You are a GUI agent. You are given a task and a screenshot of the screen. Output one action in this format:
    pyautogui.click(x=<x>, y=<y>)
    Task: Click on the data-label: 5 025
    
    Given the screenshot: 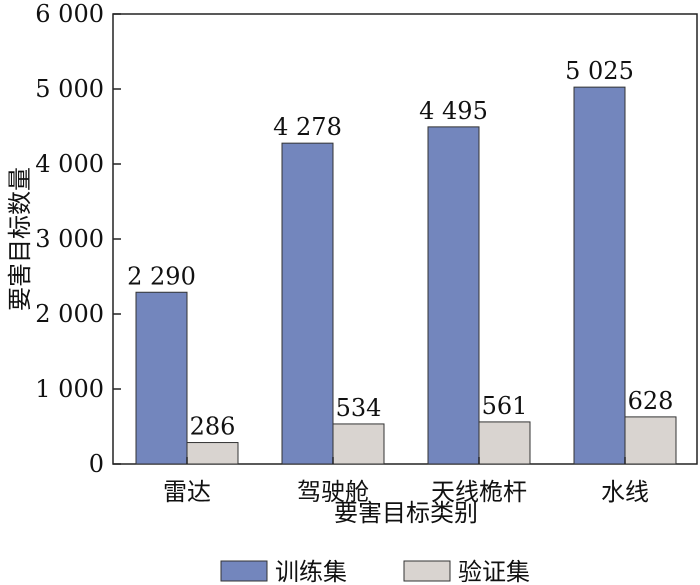 What is the action you would take?
    pyautogui.click(x=599, y=71)
    